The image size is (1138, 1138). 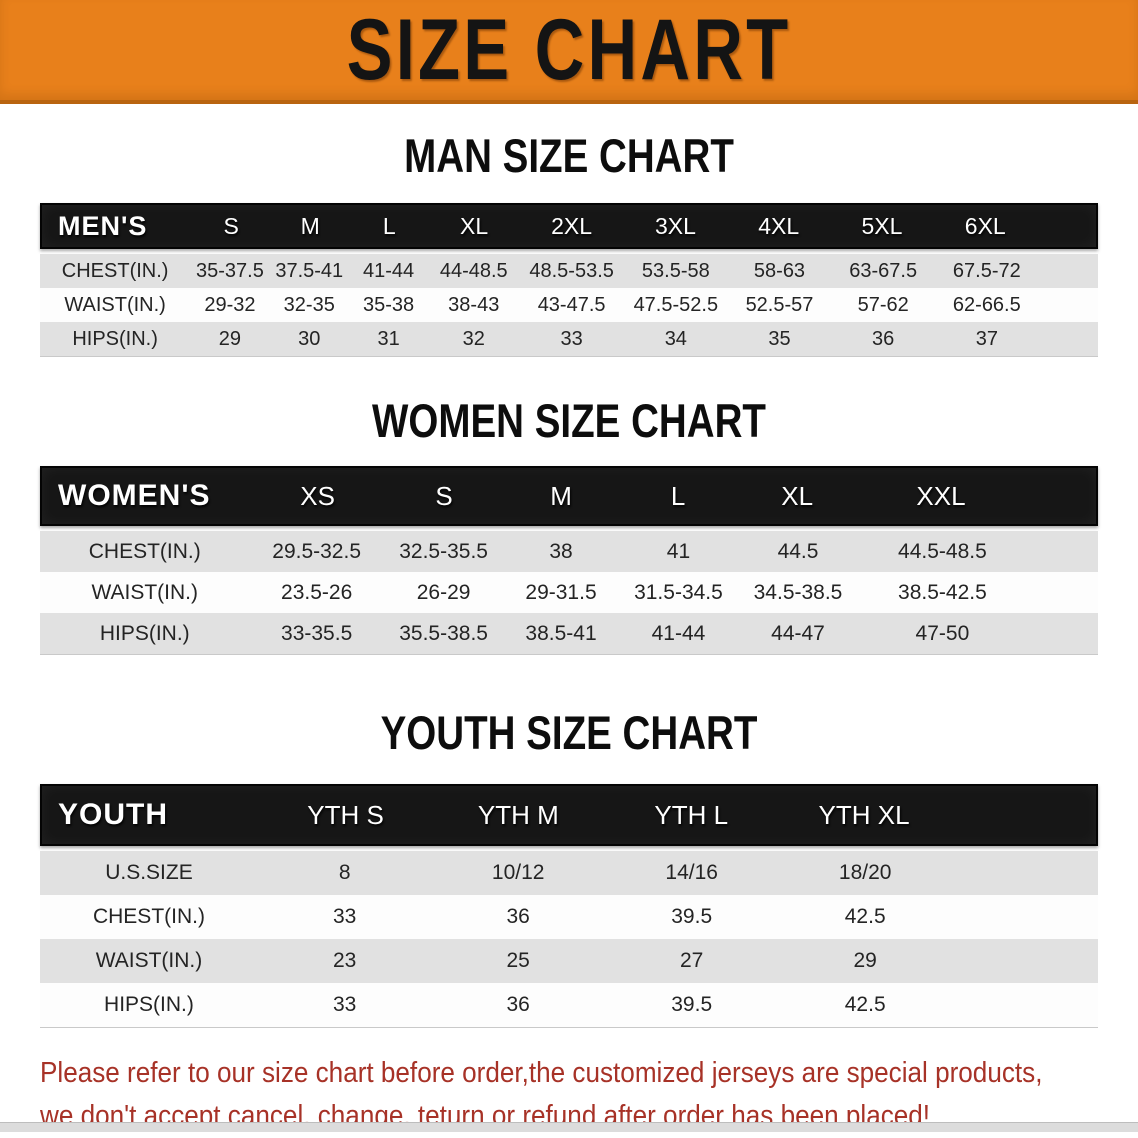 I want to click on youth-table-header-label: YOUTH, so click(x=113, y=814).